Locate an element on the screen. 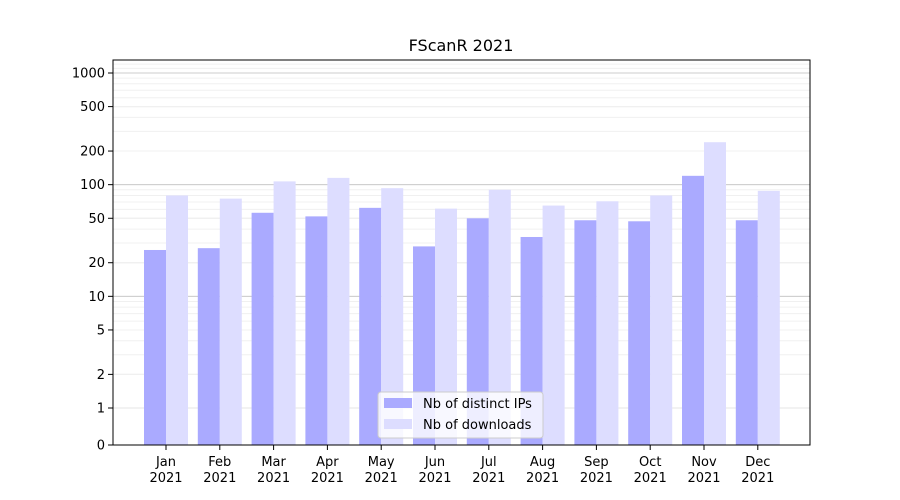  y-tick-label: 10 is located at coordinates (96, 297).